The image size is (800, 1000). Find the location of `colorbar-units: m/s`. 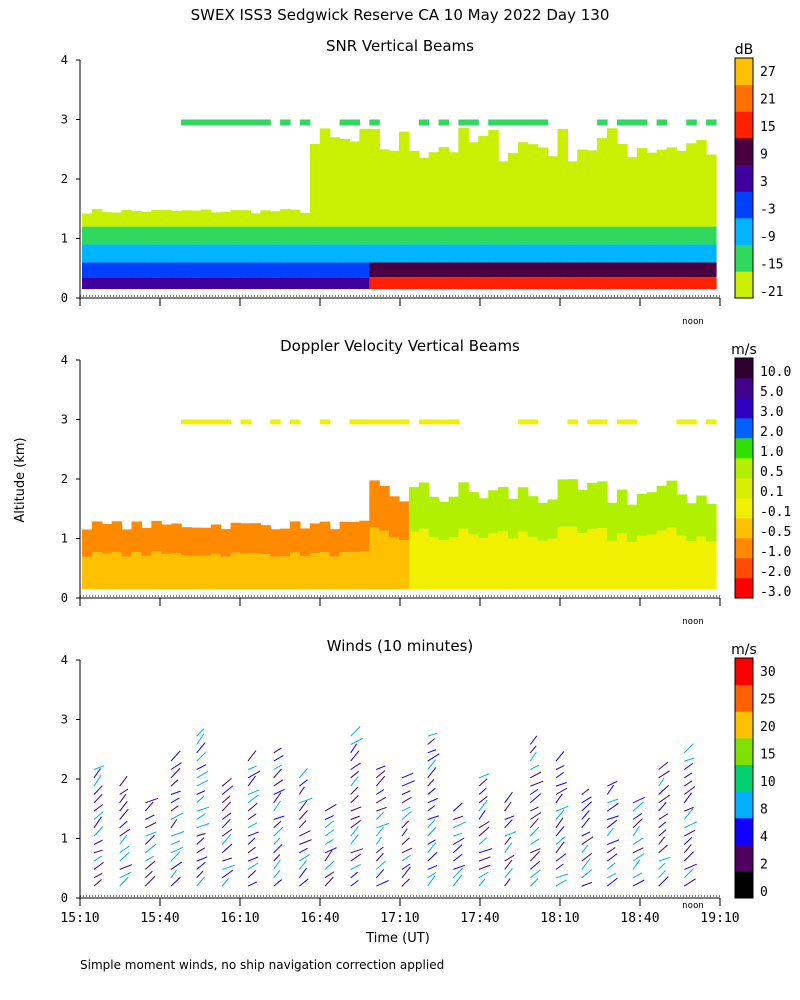

colorbar-units: m/s is located at coordinates (744, 650).